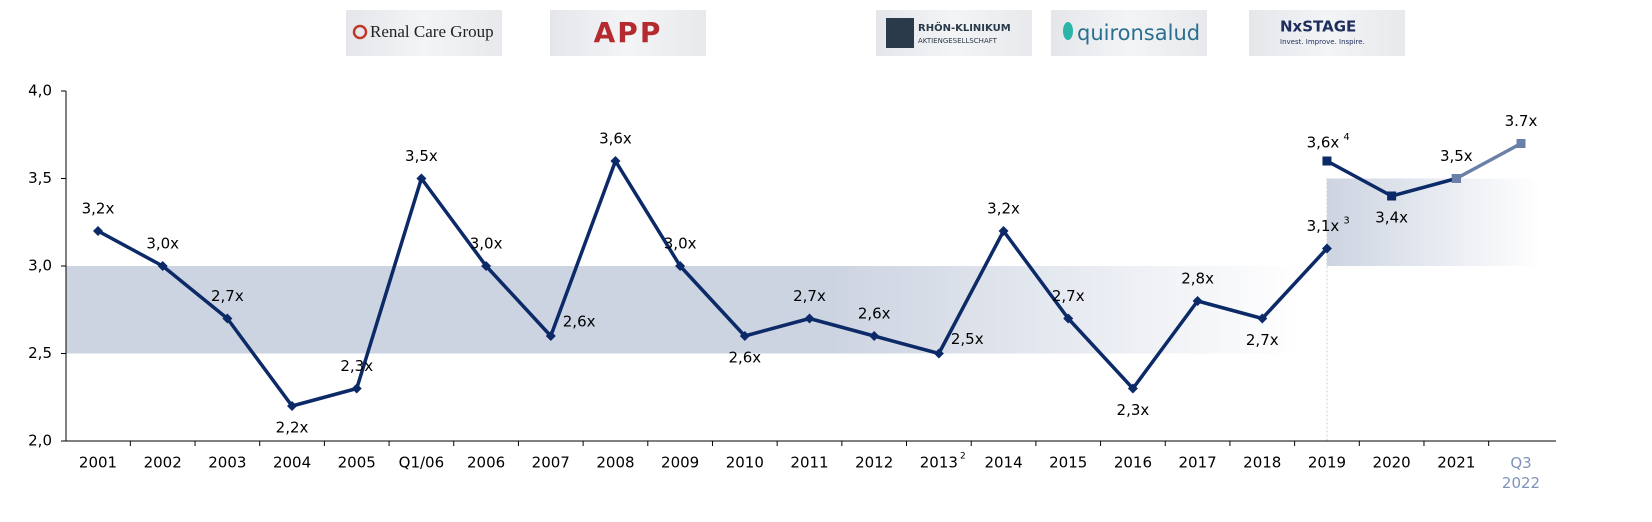  I want to click on y-tick-label: 2,5, so click(40, 353).